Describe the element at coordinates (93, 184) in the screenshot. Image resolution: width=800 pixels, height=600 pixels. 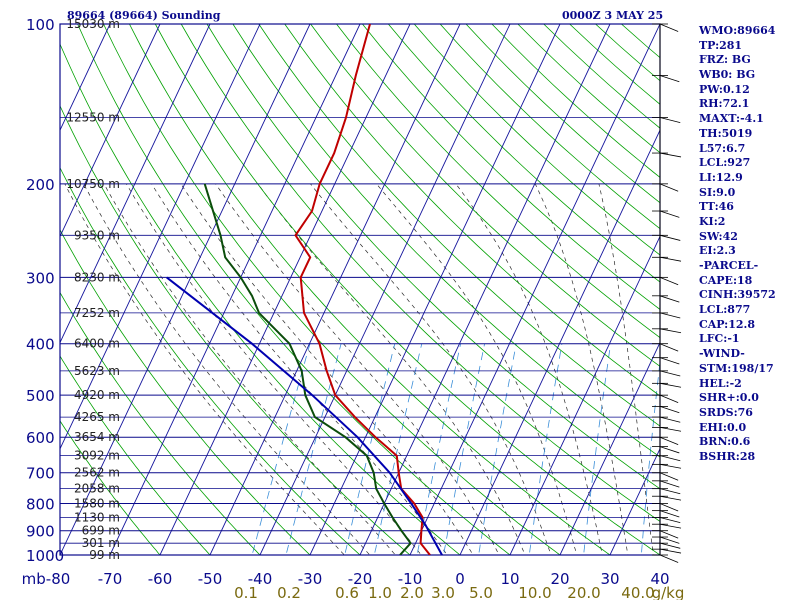
I see `height-label: 10750 m` at that location.